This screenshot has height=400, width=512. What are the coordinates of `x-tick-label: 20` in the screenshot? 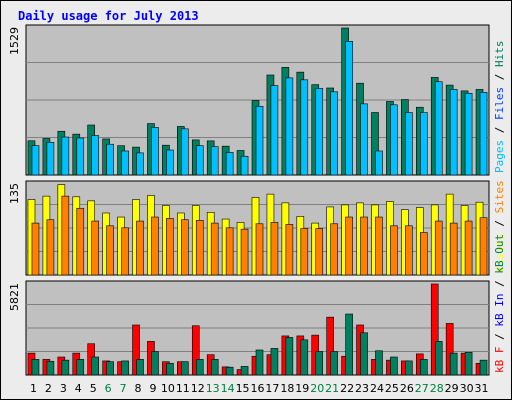 It's located at (317, 388).